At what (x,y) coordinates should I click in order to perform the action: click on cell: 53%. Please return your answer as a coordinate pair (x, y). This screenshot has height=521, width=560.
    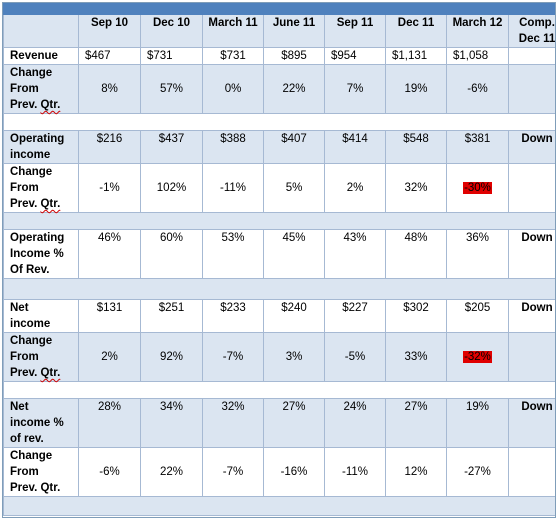
    Looking at the image, I should click on (233, 254).